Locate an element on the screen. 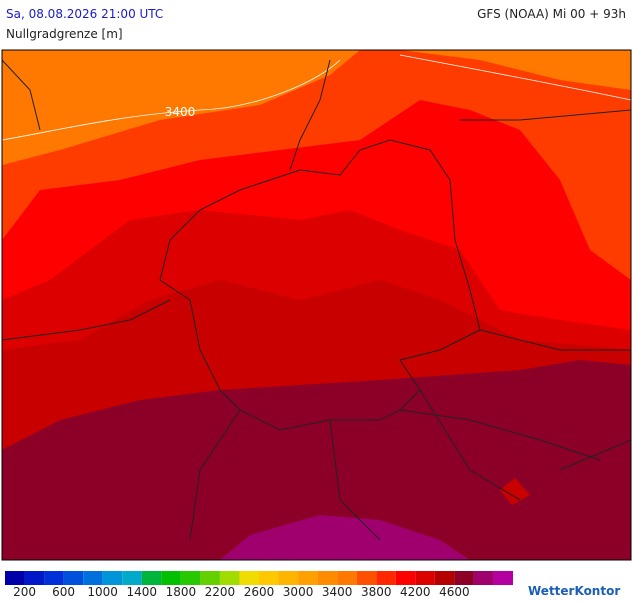  colorbar-label: 1800 is located at coordinates (181, 592).